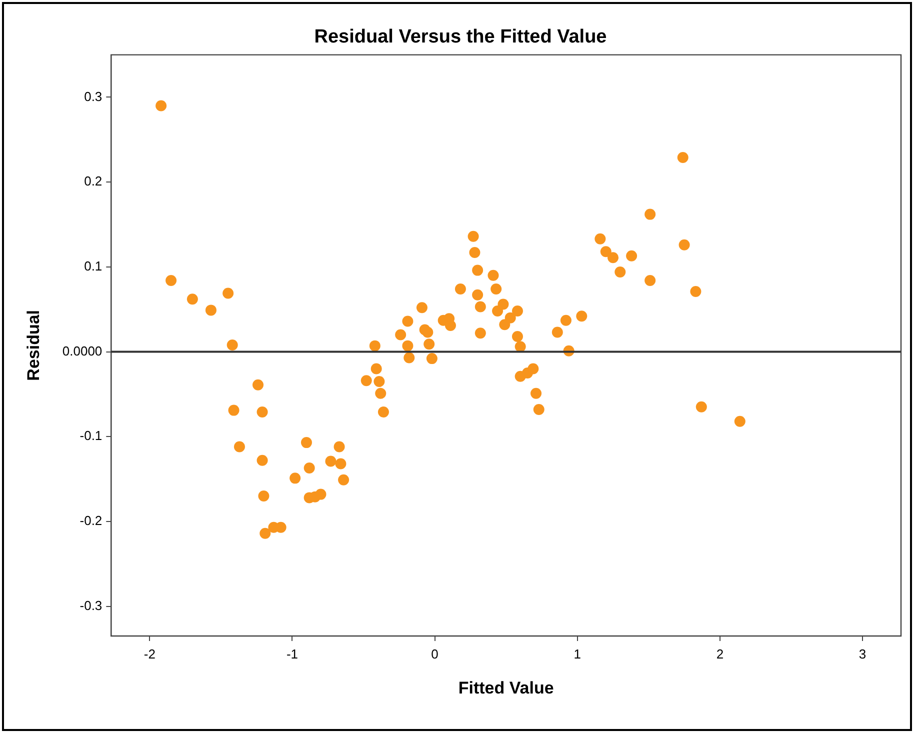  Describe the element at coordinates (91, 436) in the screenshot. I see `y-tick-label: -0.1` at that location.